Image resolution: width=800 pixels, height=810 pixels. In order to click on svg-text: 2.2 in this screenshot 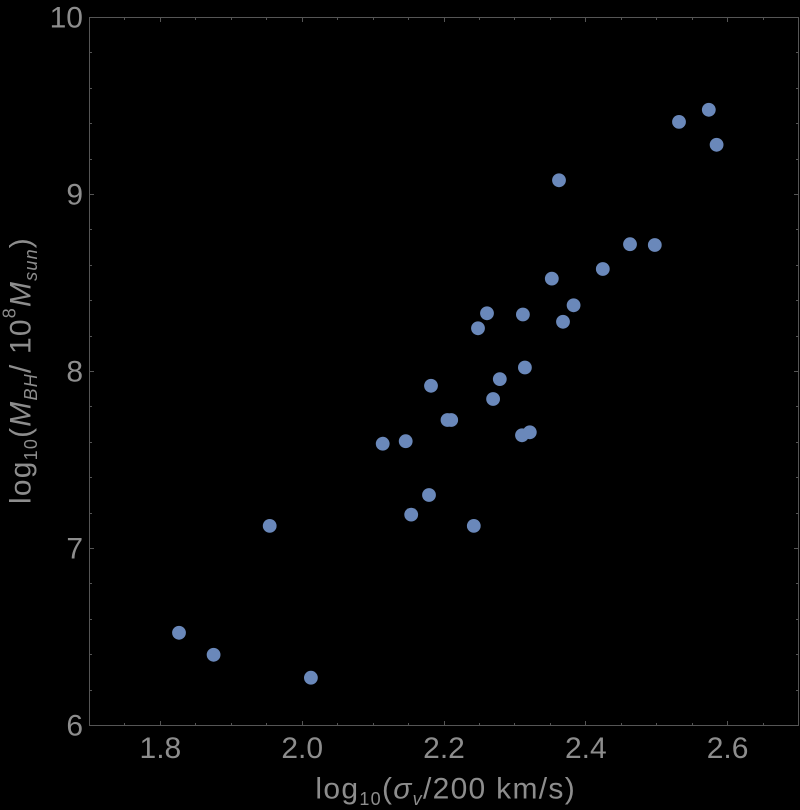, I will do `click(444, 748)`.